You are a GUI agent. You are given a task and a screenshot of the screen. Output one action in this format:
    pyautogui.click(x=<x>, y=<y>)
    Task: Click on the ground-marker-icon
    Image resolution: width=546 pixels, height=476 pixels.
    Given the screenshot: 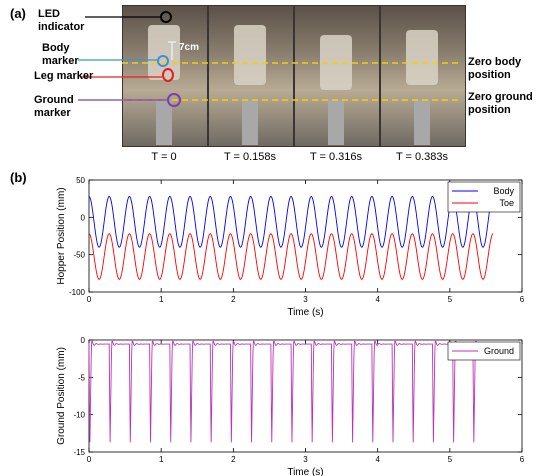 What is the action you would take?
    pyautogui.click(x=174, y=100)
    